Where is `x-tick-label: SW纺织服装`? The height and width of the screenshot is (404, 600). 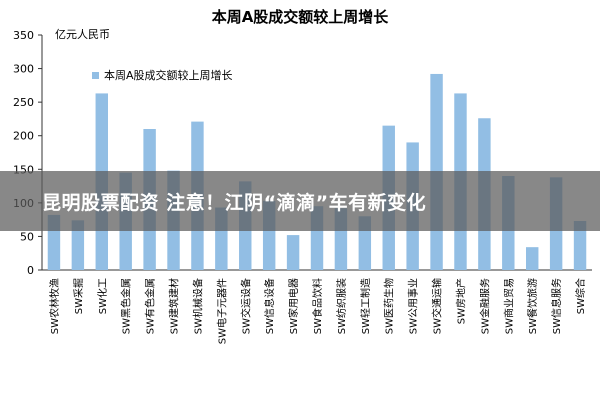 x-tick-label: SW纺织服装 is located at coordinates (341, 306).